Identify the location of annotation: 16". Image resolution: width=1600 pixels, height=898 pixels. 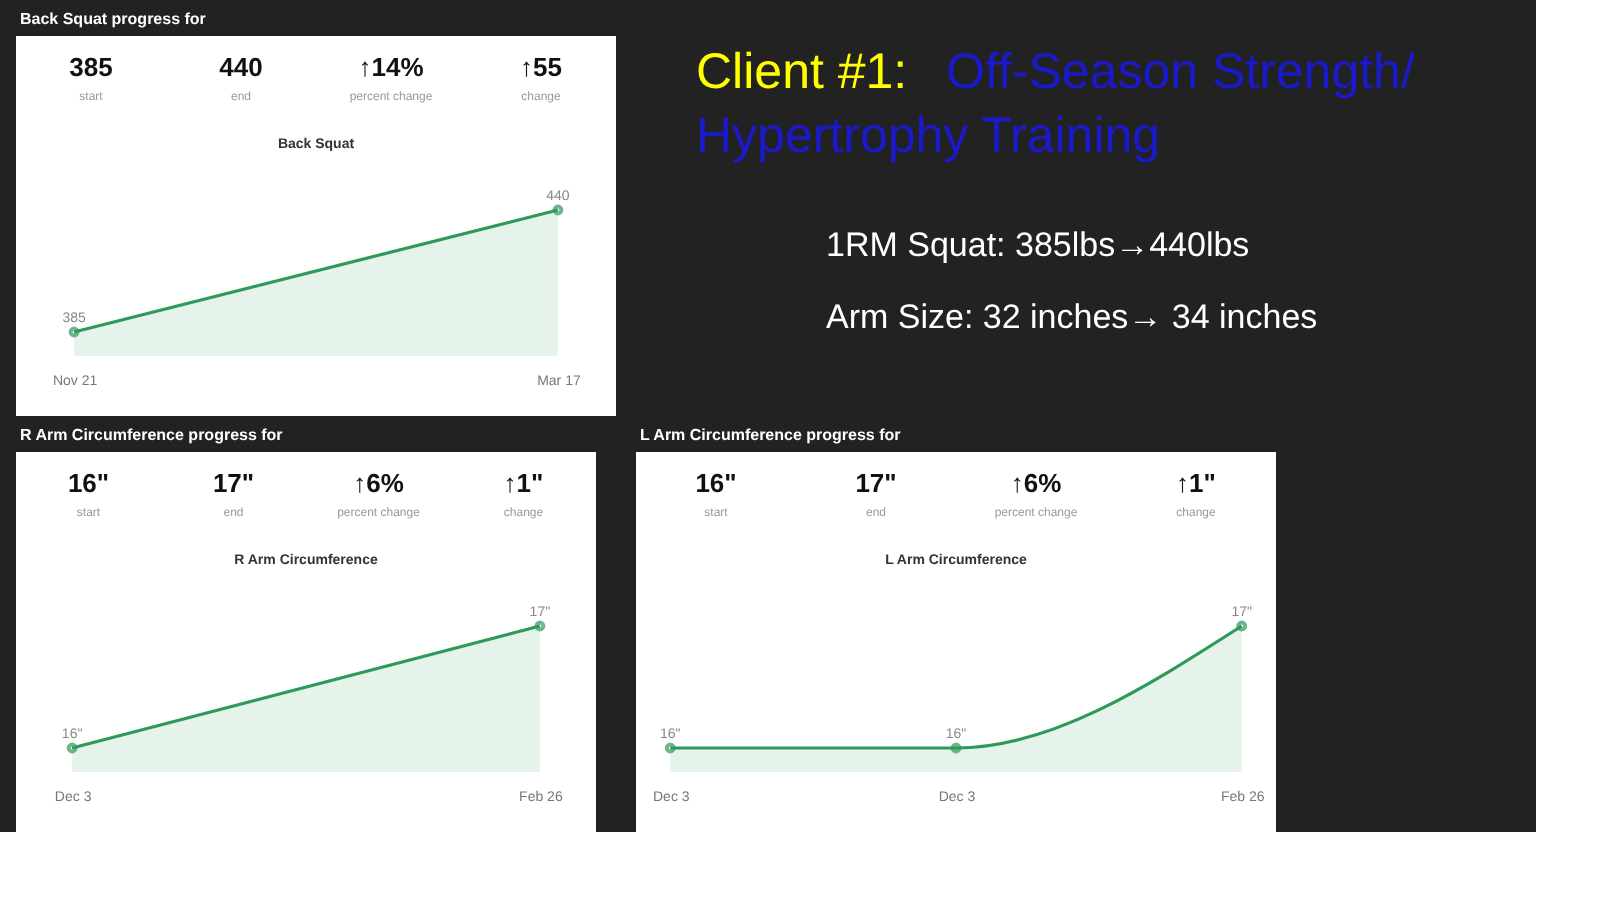
(88, 483).